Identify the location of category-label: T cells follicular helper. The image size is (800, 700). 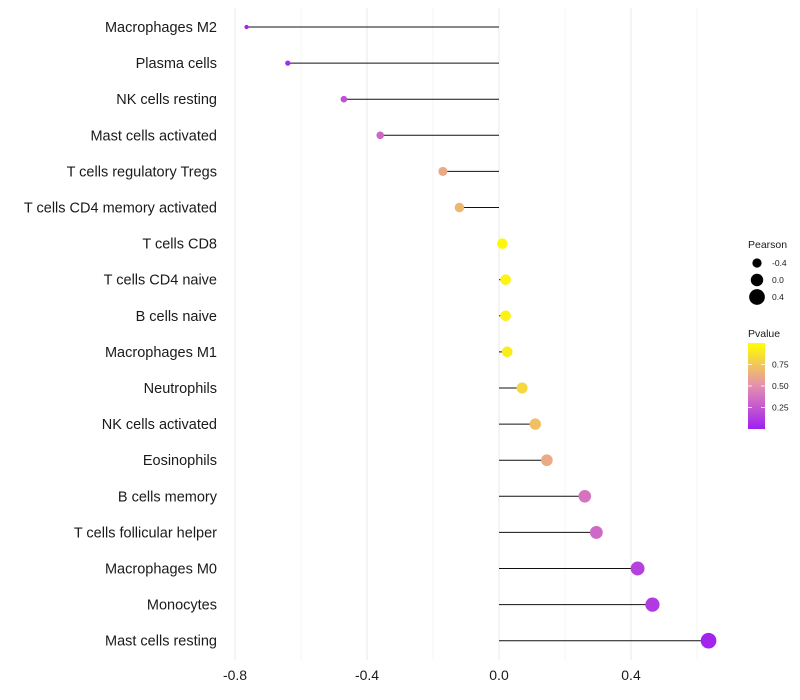
(145, 533).